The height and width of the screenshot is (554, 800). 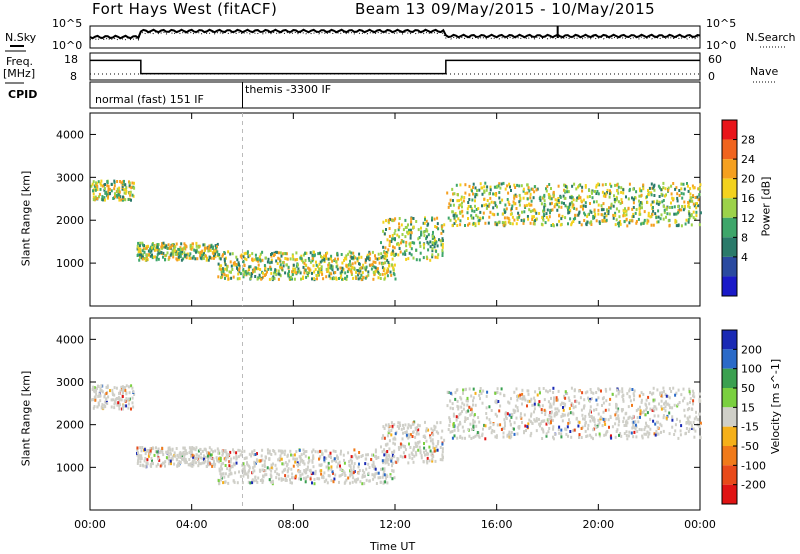 What do you see at coordinates (751, 349) in the screenshot?
I see `velocity-colorbar-label: 200` at bounding box center [751, 349].